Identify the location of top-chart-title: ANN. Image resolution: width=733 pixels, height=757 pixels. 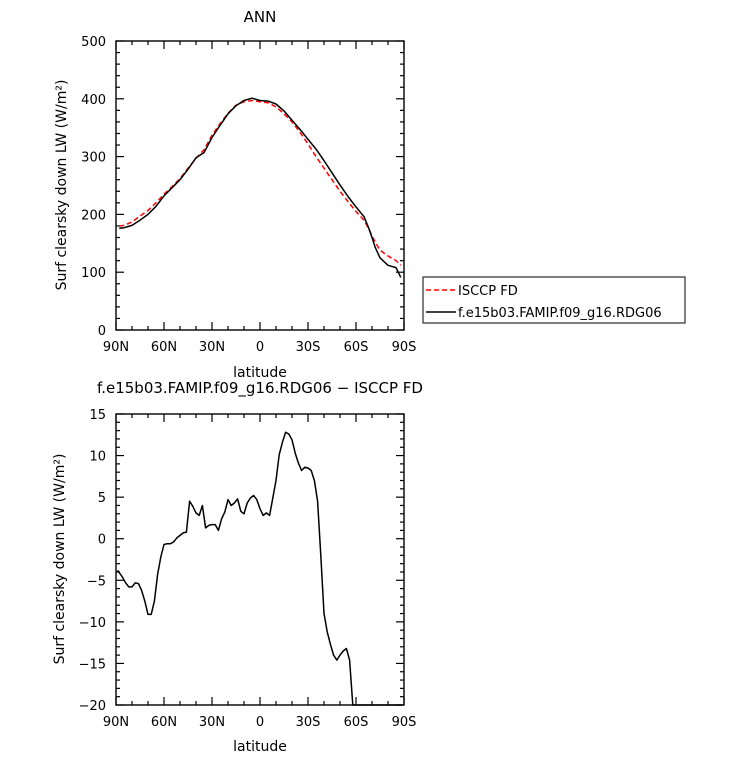
(260, 17).